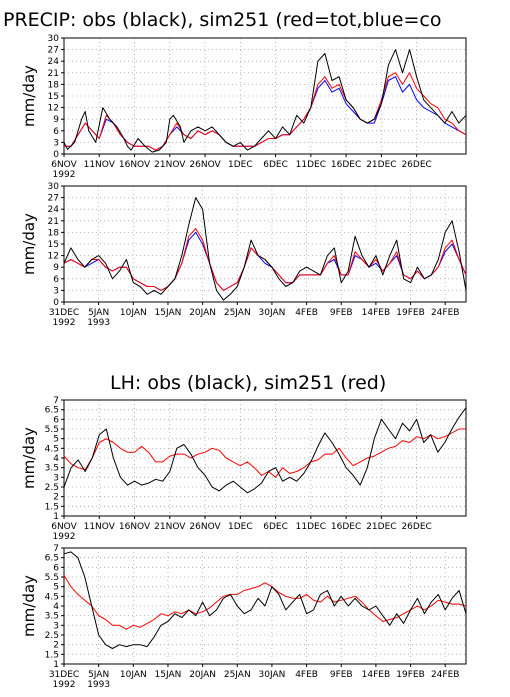 The image size is (510, 697). Describe the element at coordinates (272, 313) in the screenshot. I see `x-tick-label: 30JAN` at that location.